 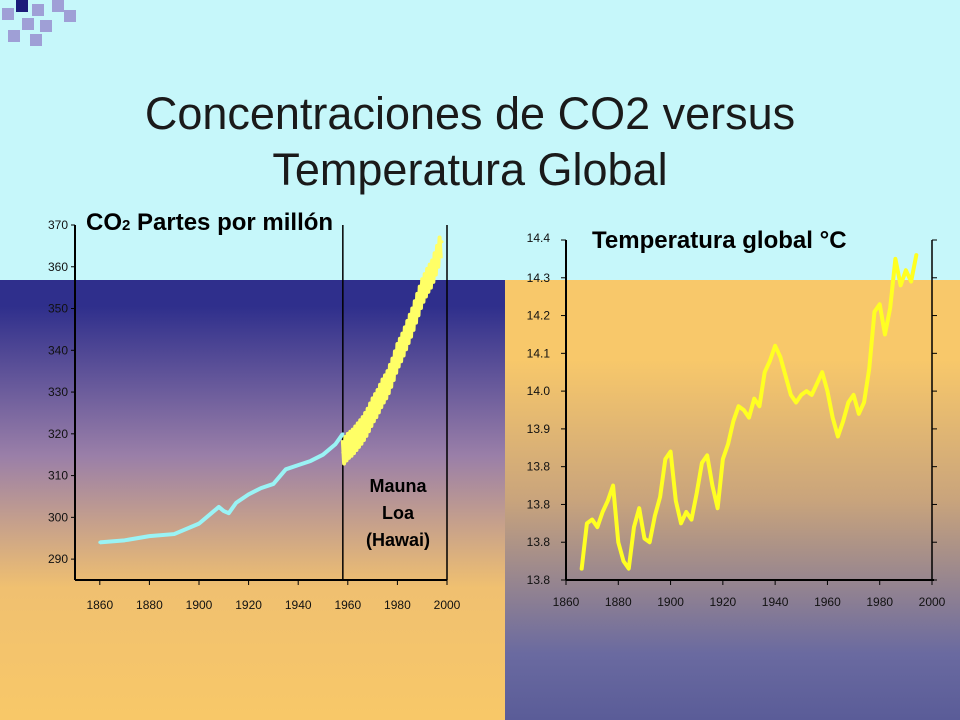 What do you see at coordinates (539, 429) in the screenshot?
I see `temp-y-tick-label: 13.9` at bounding box center [539, 429].